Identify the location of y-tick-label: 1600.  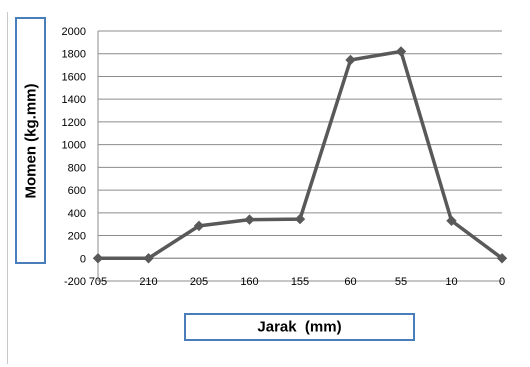
(74, 77).